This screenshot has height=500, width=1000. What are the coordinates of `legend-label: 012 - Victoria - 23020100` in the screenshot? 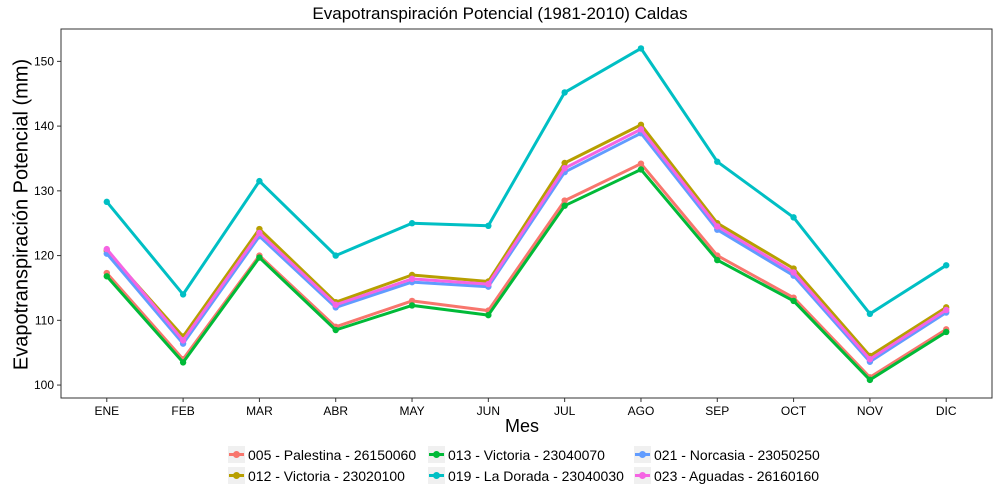 It's located at (326, 475).